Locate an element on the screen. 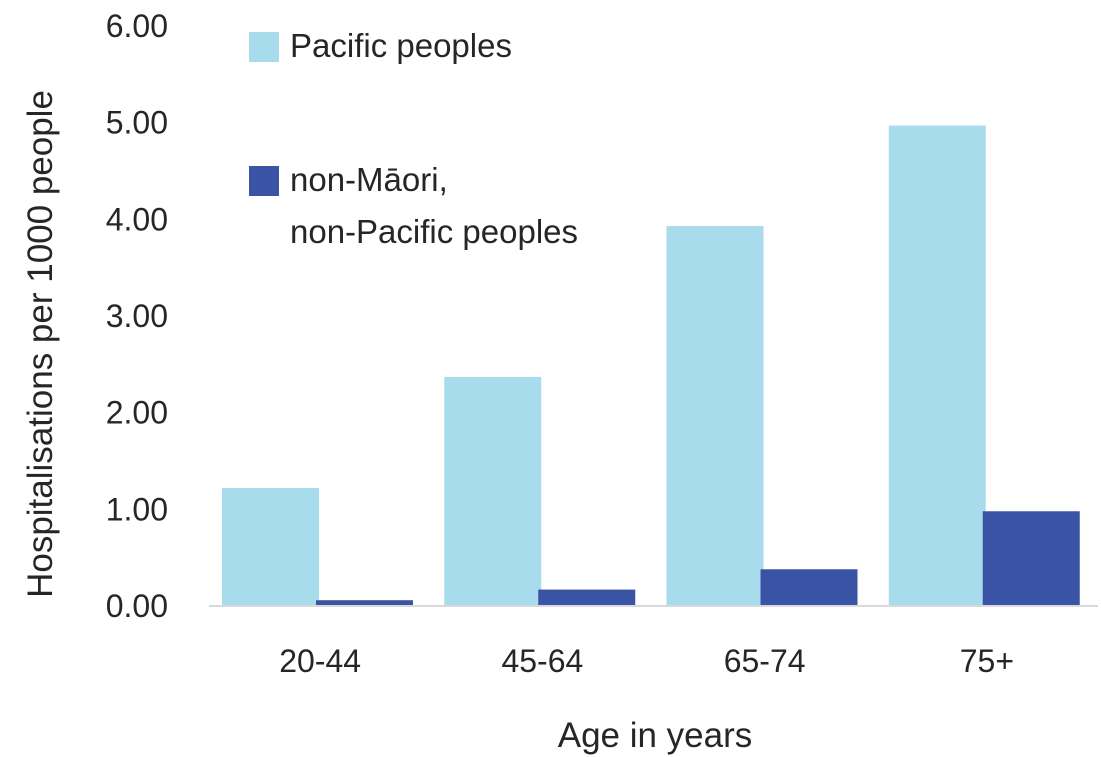 This screenshot has width=1101, height=757. y-tick-label: 3.00 is located at coordinates (137, 316).